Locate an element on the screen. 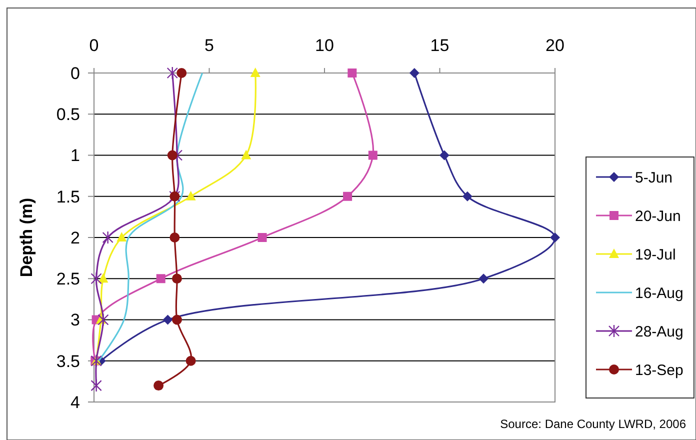  legend-label: 20-Jun is located at coordinates (658, 216).